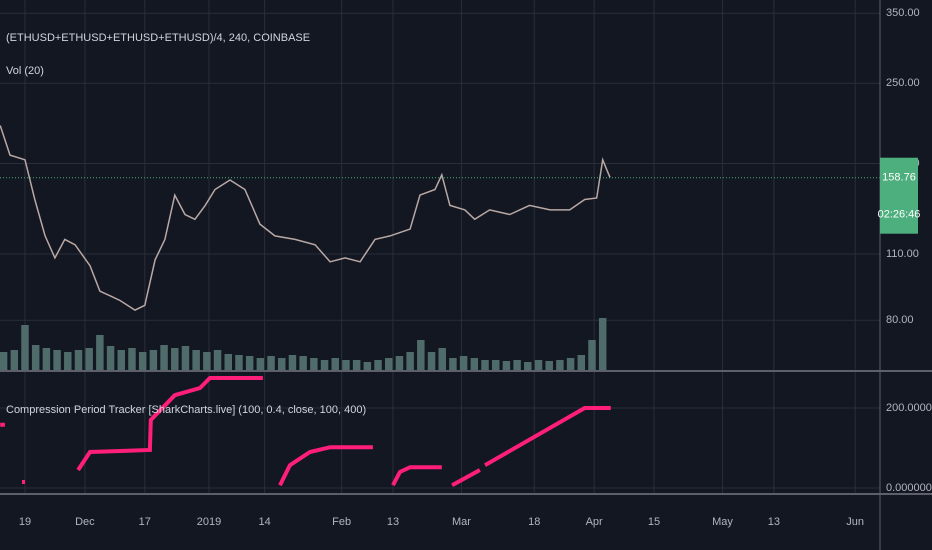 The width and height of the screenshot is (932, 550). I want to click on x-tick-label: 15, so click(654, 522).